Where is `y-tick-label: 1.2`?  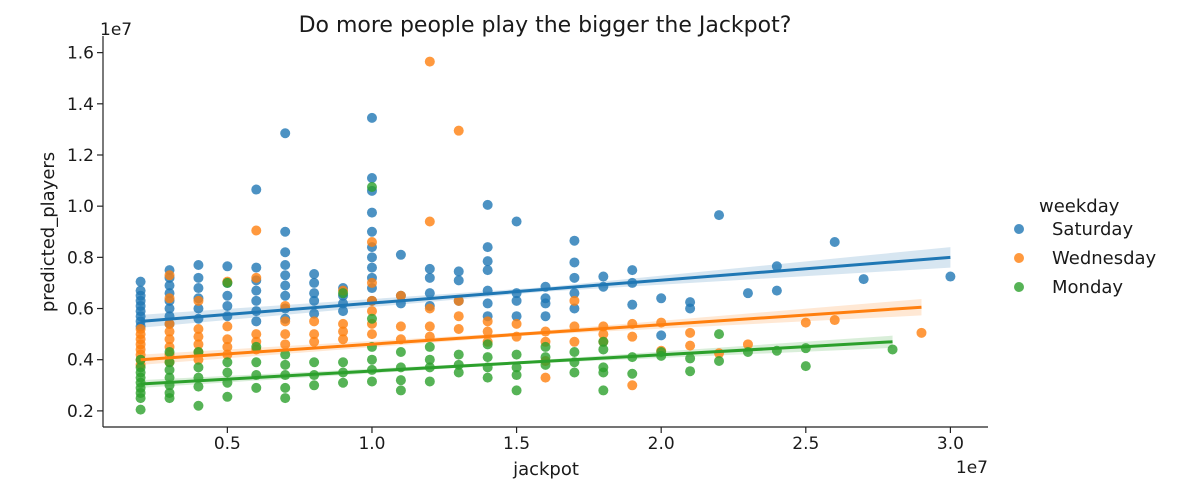
y-tick-label: 1.2 is located at coordinates (80, 156).